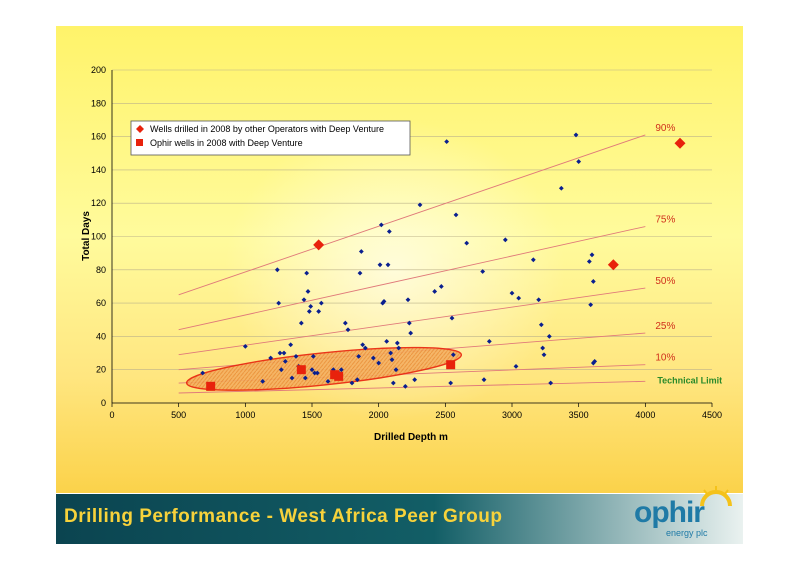 Image resolution: width=800 pixels, height=566 pixels. I want to click on x-tick-label: 500, so click(178, 415).